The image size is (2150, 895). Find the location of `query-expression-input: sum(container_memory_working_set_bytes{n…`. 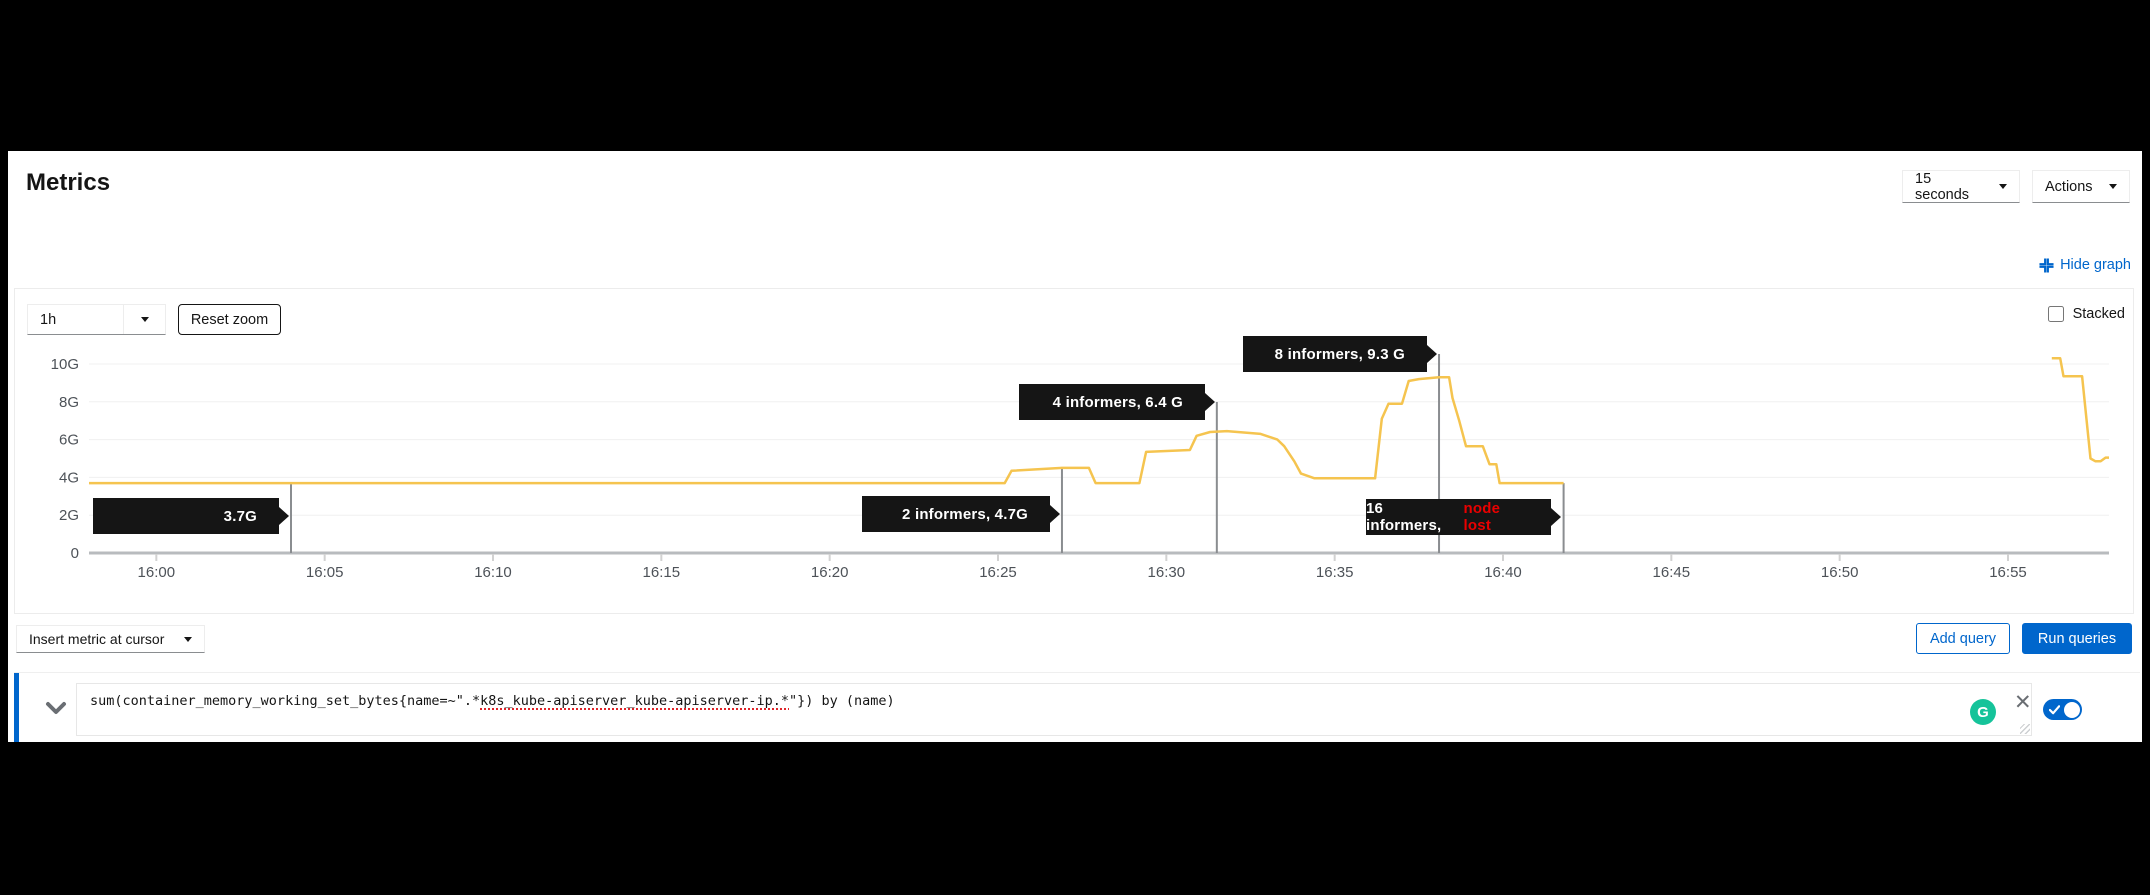

query-expression-input: sum(container_memory_working_set_bytes{n… is located at coordinates (1054, 709).